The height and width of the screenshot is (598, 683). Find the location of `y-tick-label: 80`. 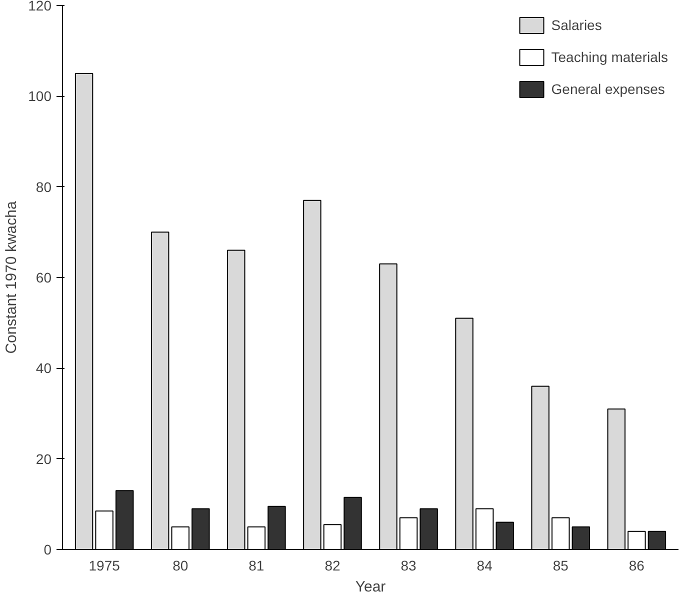

y-tick-label: 80 is located at coordinates (44, 186).